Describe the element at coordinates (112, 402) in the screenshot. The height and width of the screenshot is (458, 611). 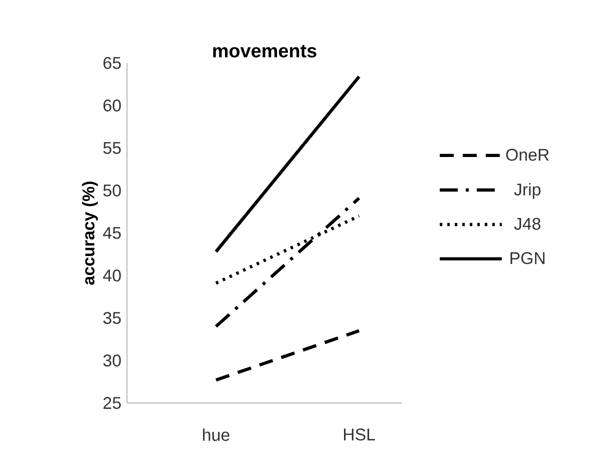
I see `y-tick-label: 25` at that location.